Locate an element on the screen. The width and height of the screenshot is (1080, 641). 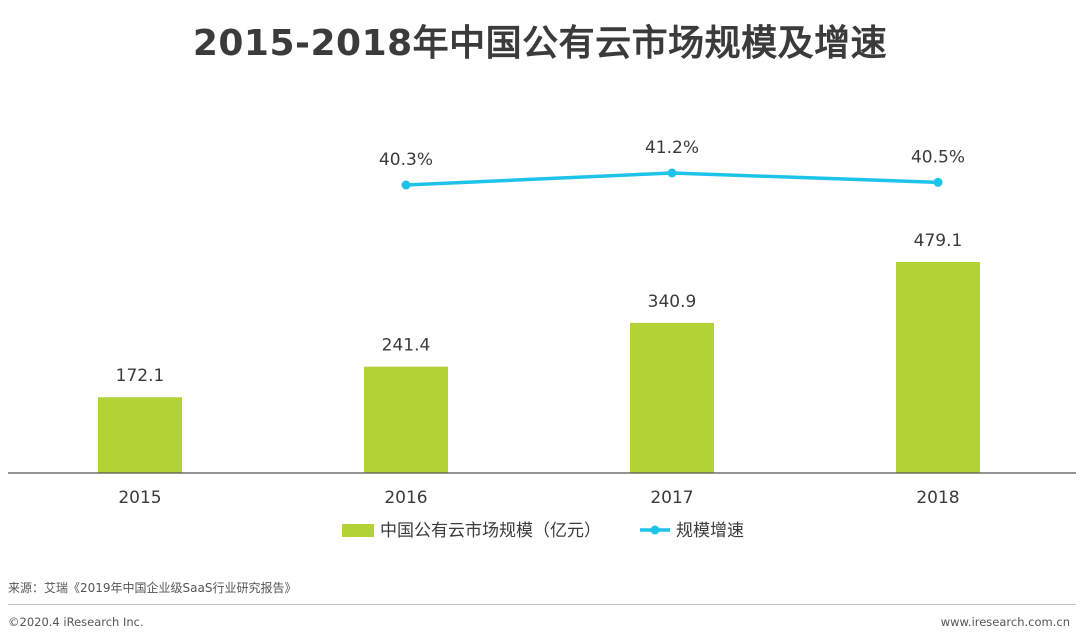
growth-label-2018: 40.5% is located at coordinates (938, 157).